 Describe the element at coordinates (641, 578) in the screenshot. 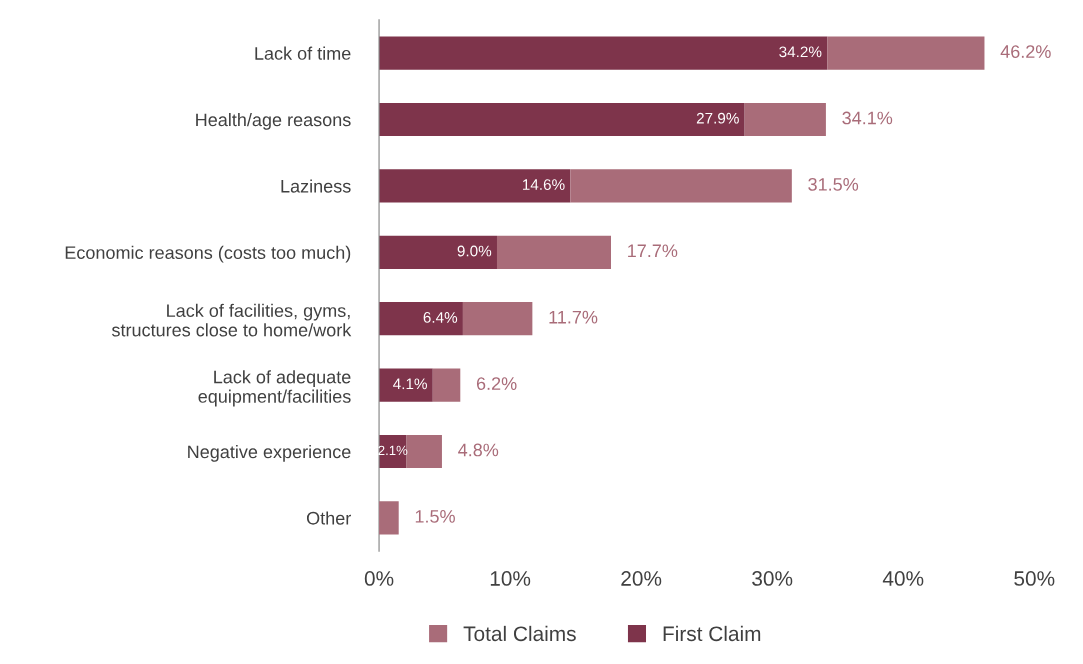

I see `x-tick-label: 20%` at that location.